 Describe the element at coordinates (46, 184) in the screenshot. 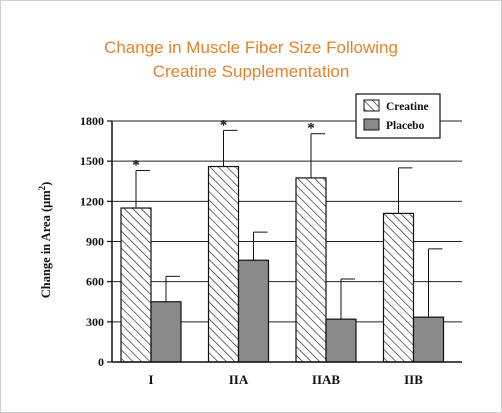

I see `y-axis-label-suffix: )` at that location.